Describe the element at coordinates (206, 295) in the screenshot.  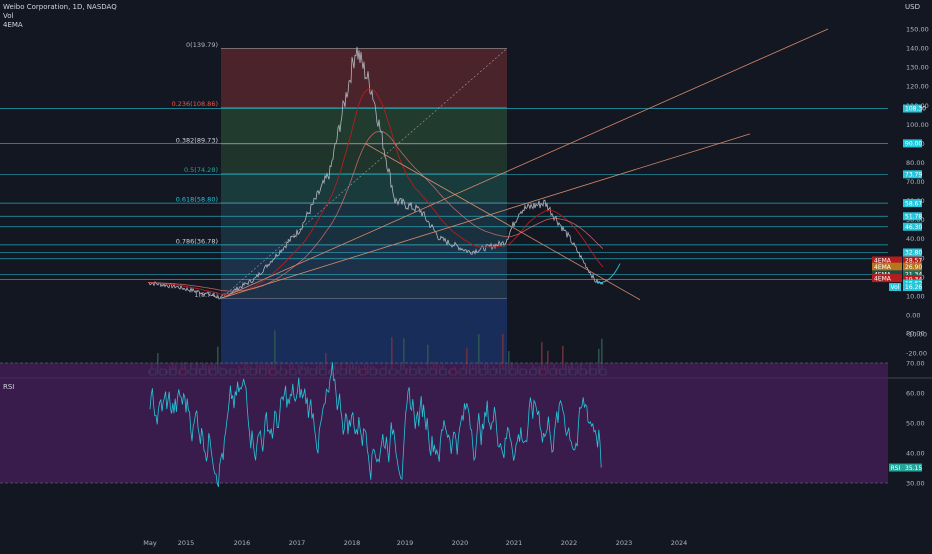
I see `fib-level-label: 1(8.74)` at that location.